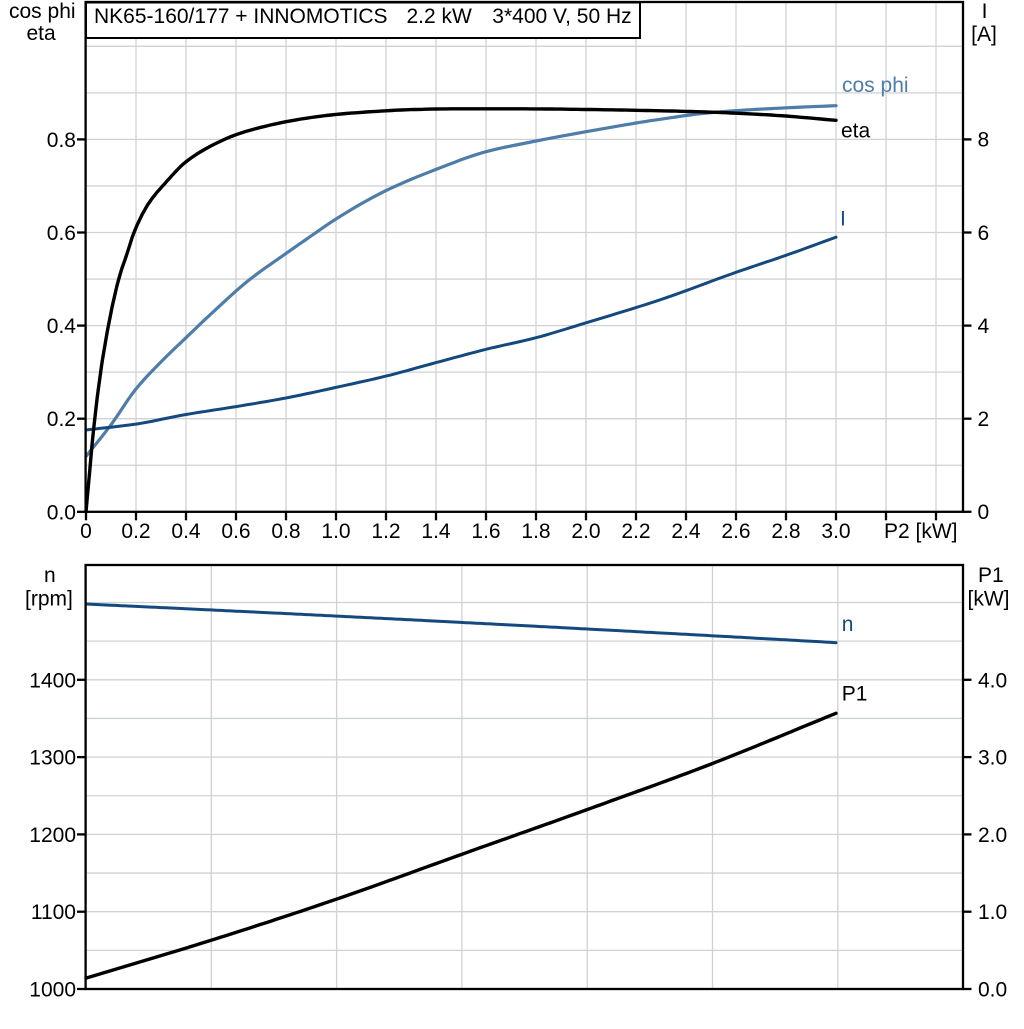 This screenshot has height=1029, width=1024. What do you see at coordinates (921, 531) in the screenshot?
I see `svg-text: P2 [kW]` at bounding box center [921, 531].